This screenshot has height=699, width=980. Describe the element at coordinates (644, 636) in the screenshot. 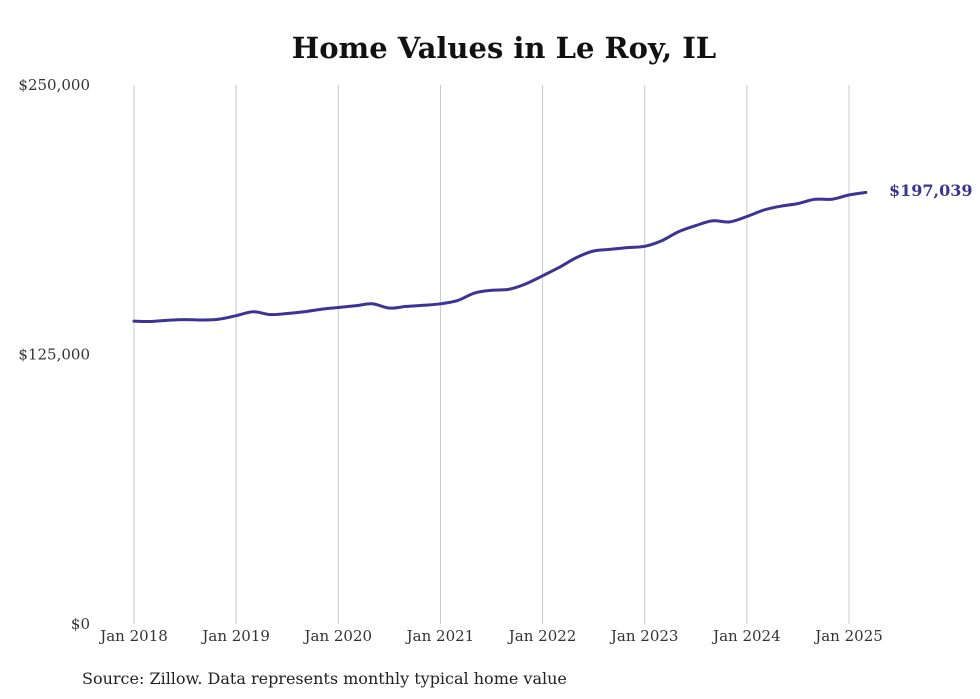

I see `x-tick-label: Jan 2023` at that location.